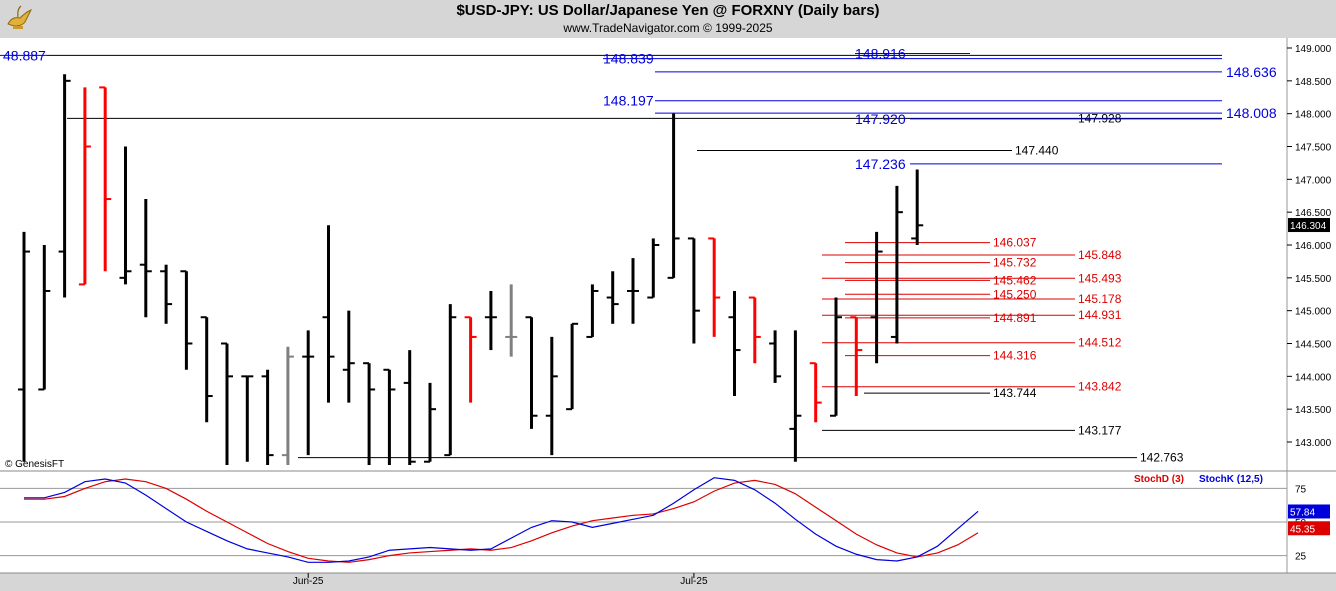 This screenshot has width=1336, height=591. Describe the element at coordinates (1015, 393) in the screenshot. I see `level-label: 143.744` at that location.